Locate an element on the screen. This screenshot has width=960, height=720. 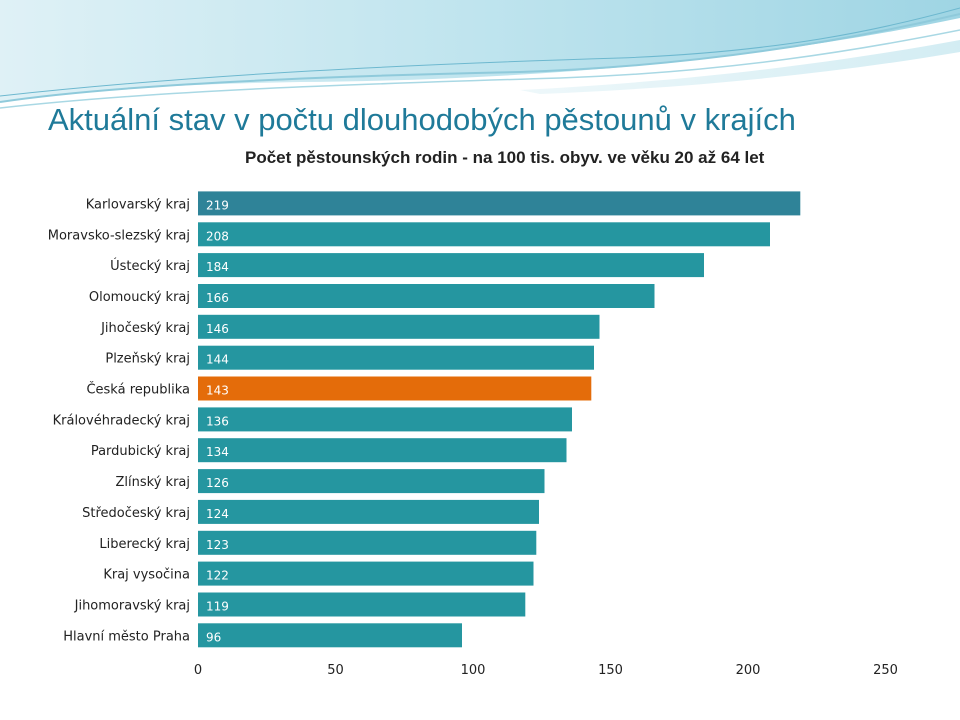
data-label: 136 is located at coordinates (217, 421).